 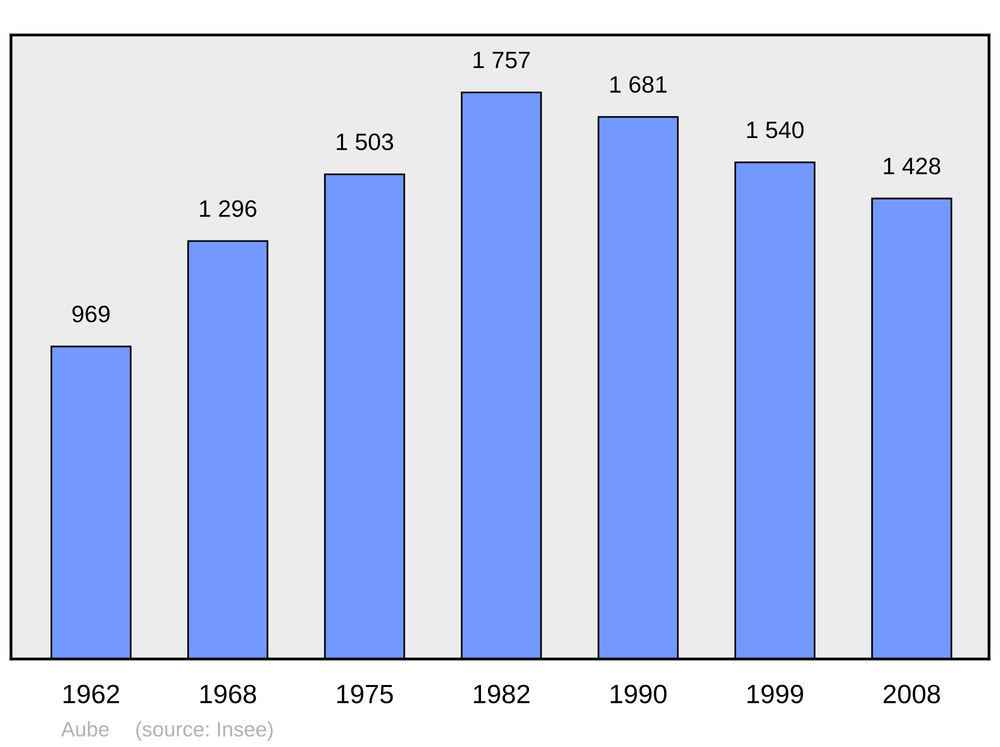 What do you see at coordinates (85, 729) in the screenshot?
I see `text: Aube` at bounding box center [85, 729].